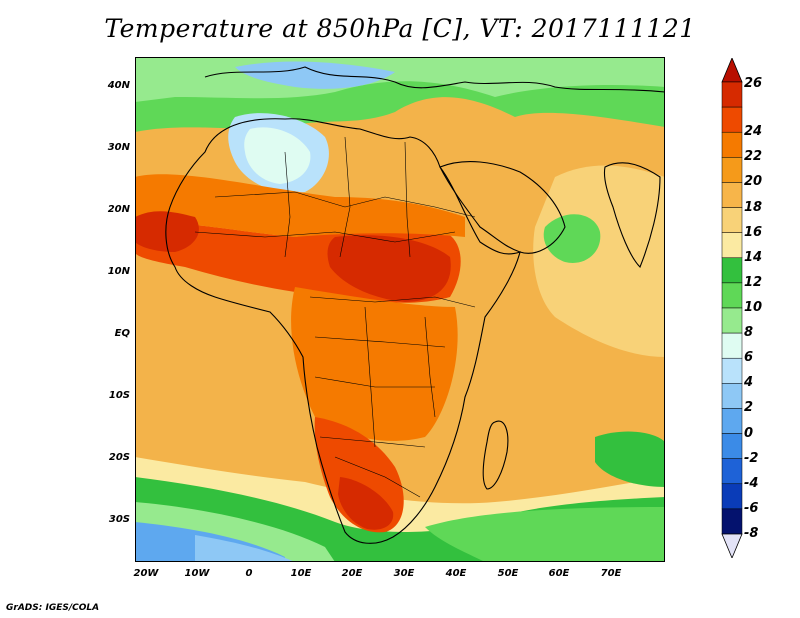 This screenshot has width=800, height=618. What do you see at coordinates (389, 268) in the screenshot?
I see `central-hot-core` at bounding box center [389, 268].